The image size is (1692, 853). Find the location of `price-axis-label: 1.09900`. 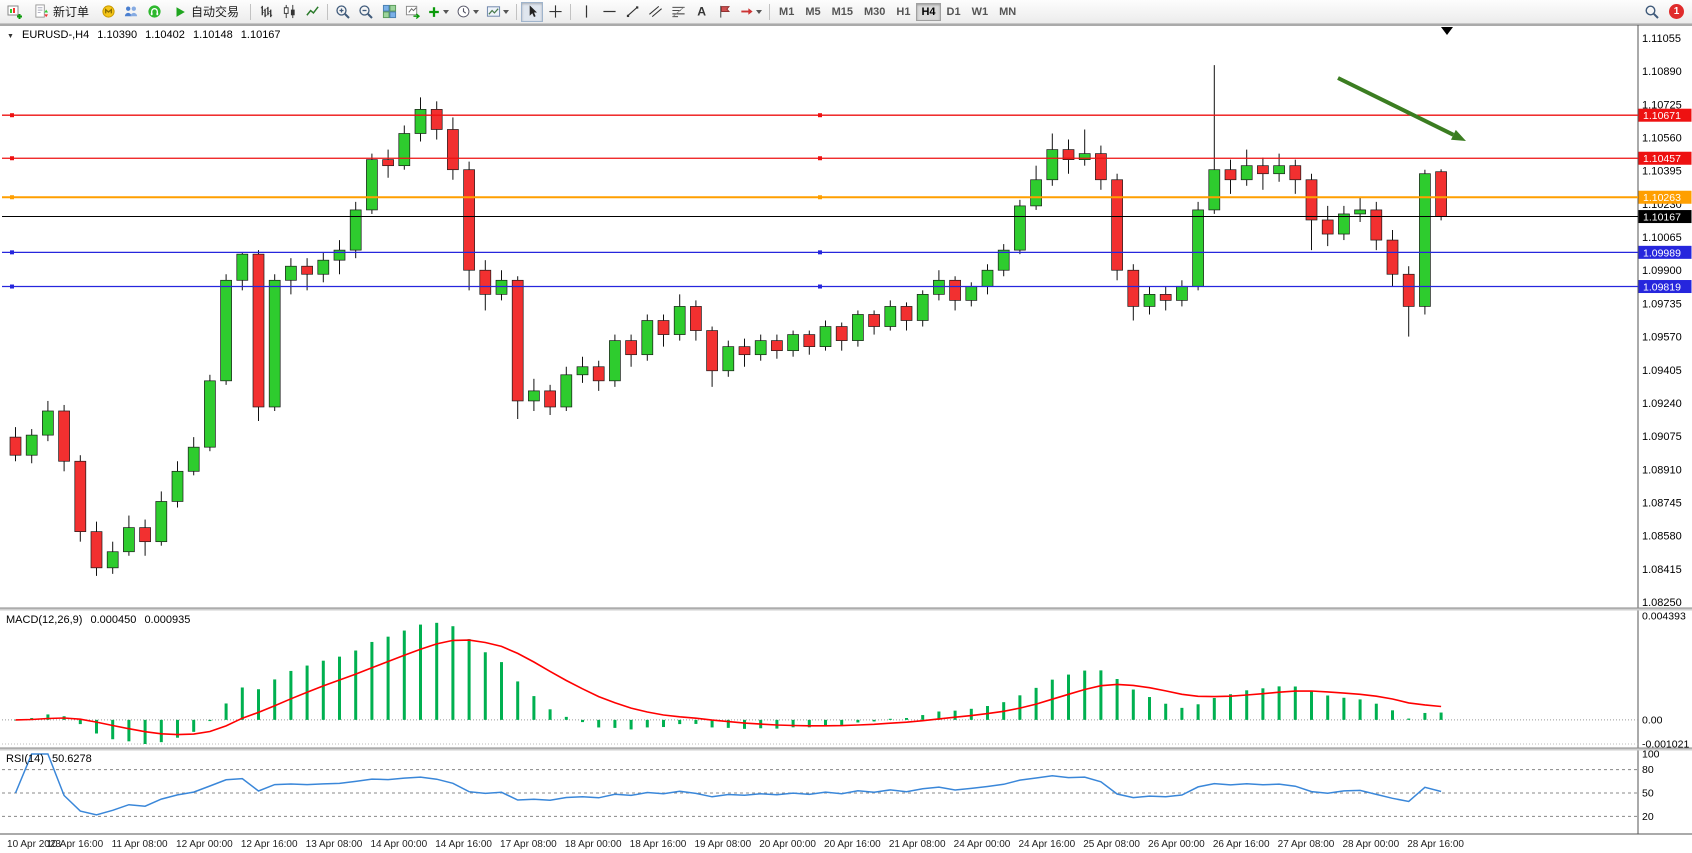

price-axis-label: 1.09900 is located at coordinates (1662, 271).